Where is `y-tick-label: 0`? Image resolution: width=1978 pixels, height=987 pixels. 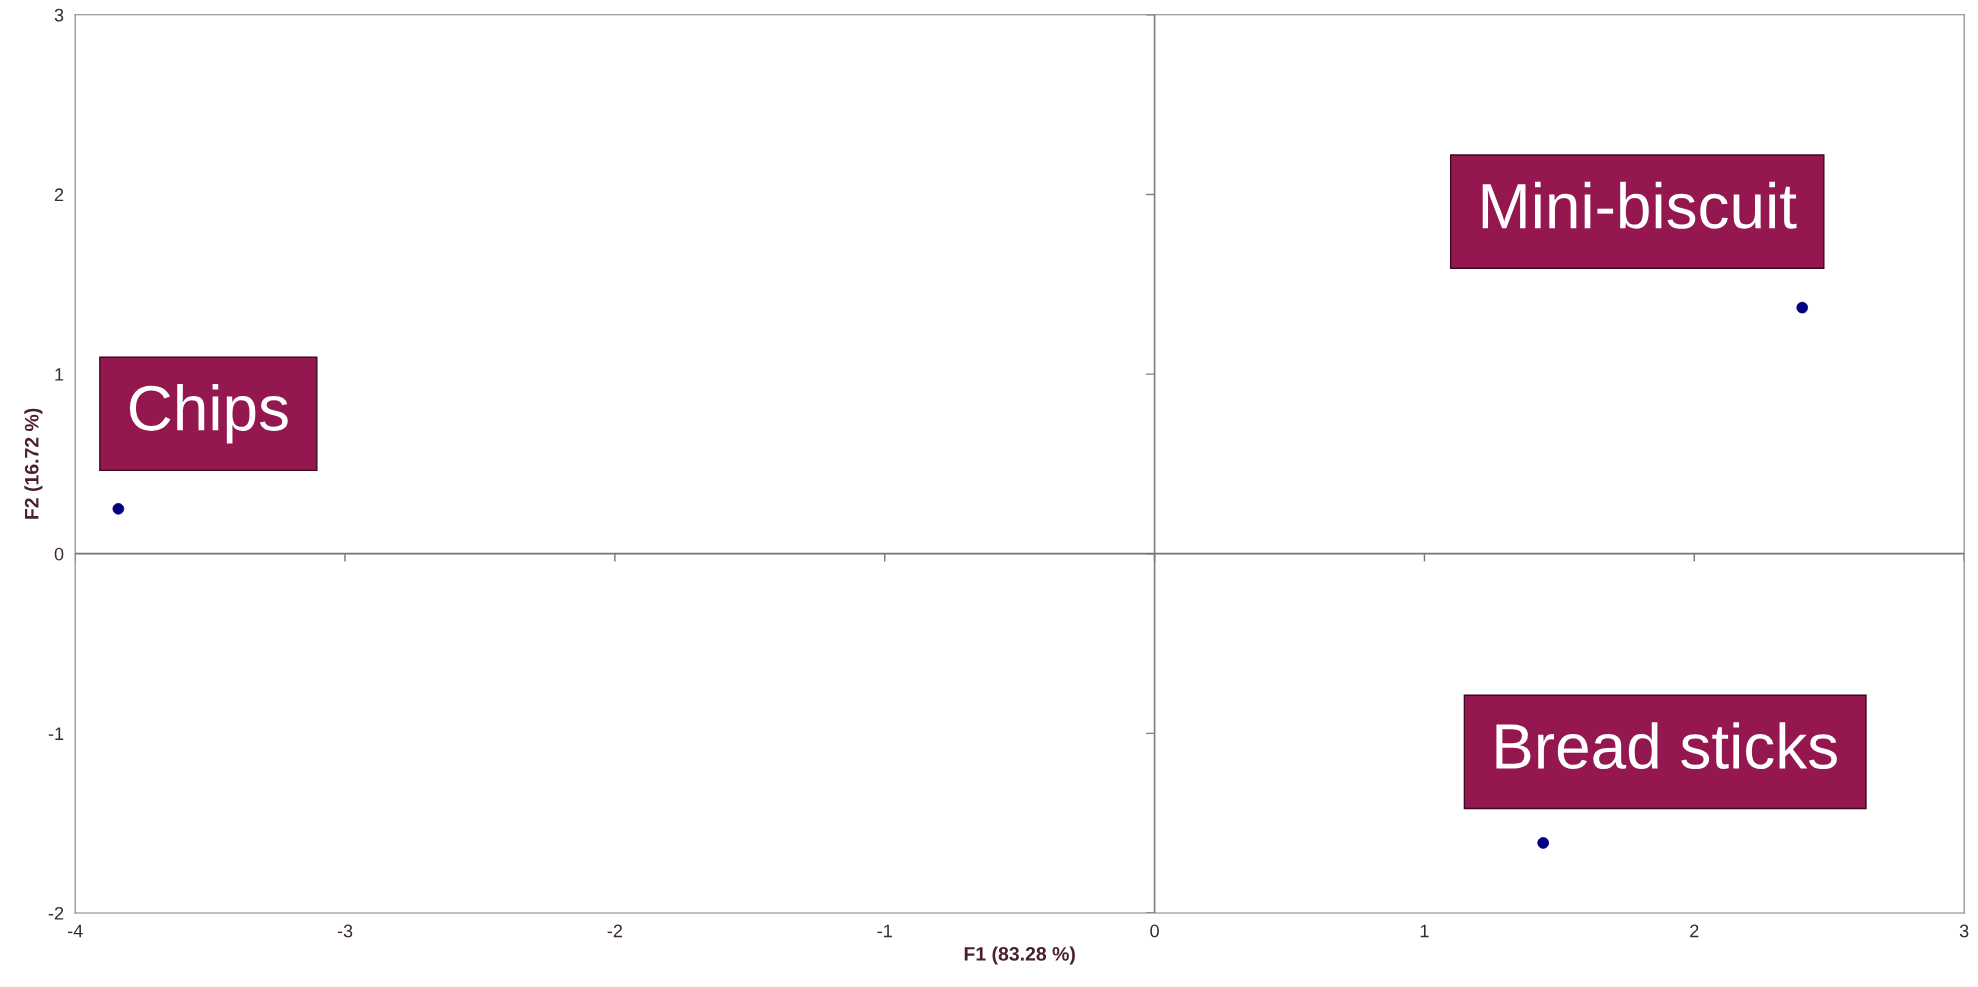
y-tick-label: 0 is located at coordinates (59, 554).